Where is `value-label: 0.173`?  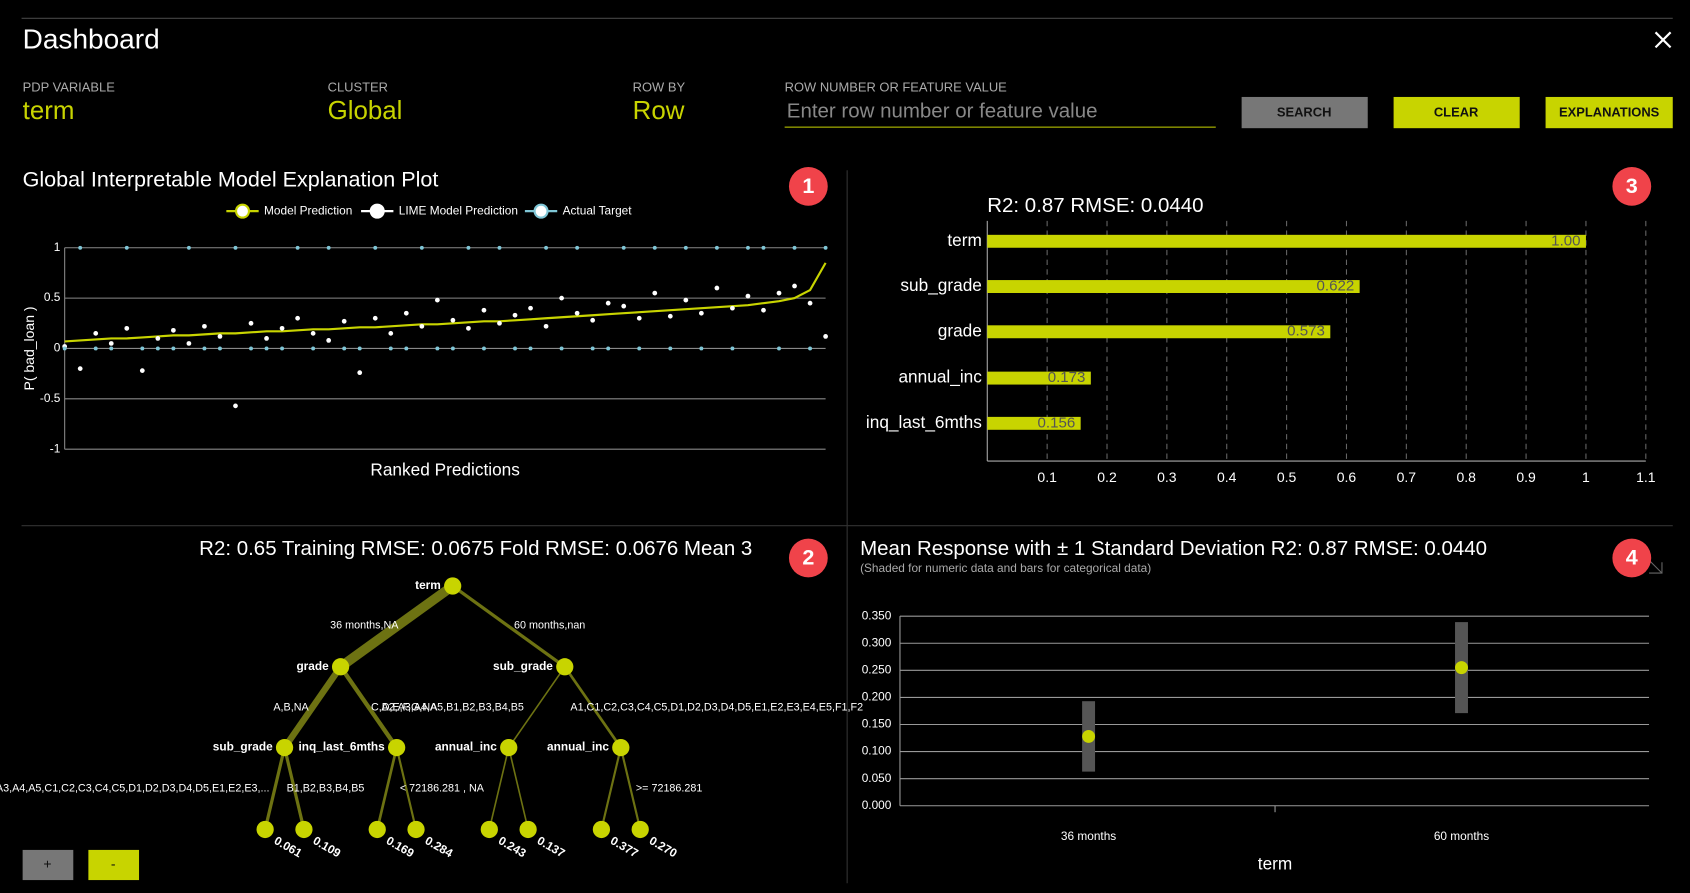
value-label: 0.173 is located at coordinates (1067, 377).